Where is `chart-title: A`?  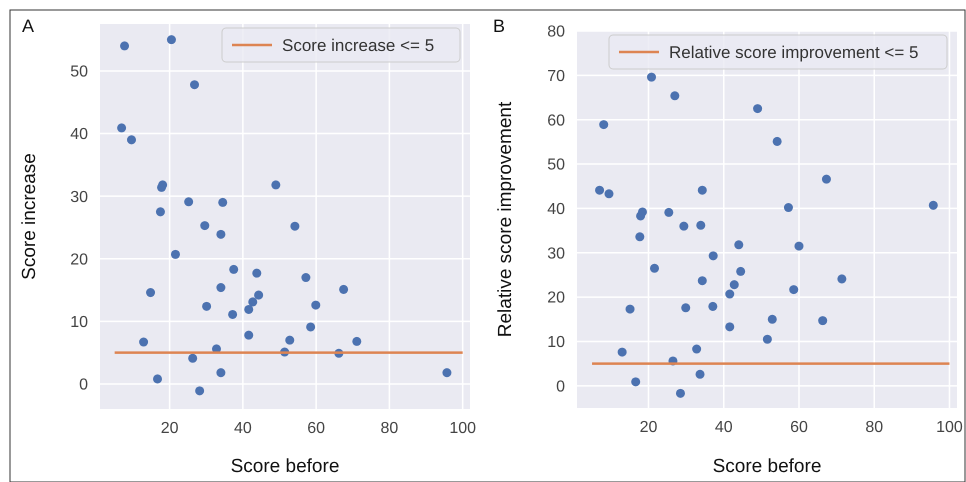 chart-title: A is located at coordinates (28, 26).